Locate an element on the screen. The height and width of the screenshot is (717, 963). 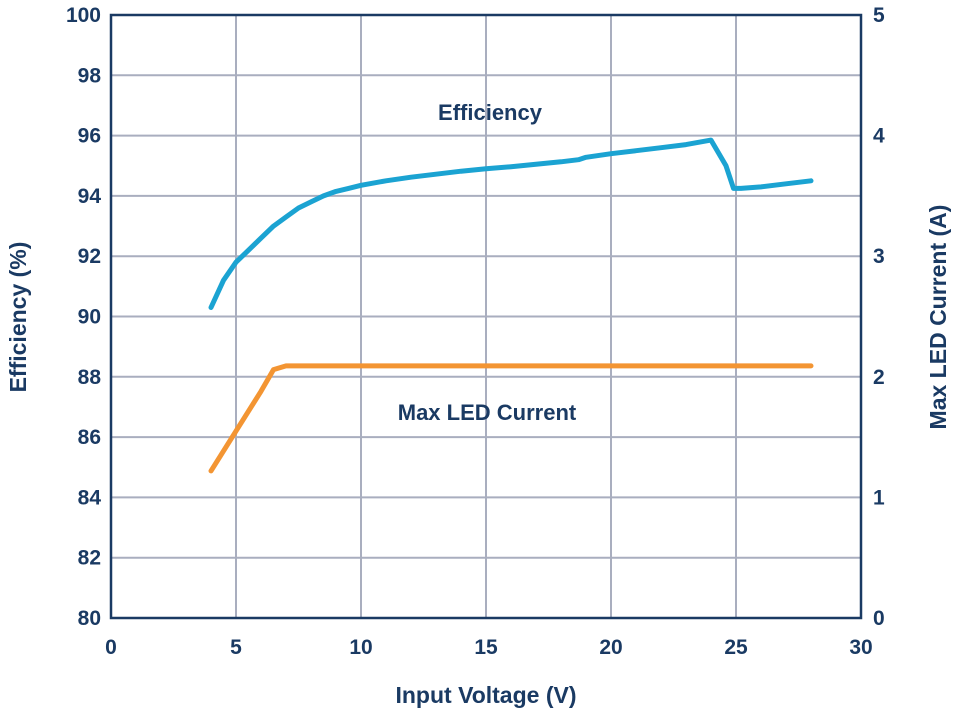
y-tick-label: 84 is located at coordinates (90, 497).